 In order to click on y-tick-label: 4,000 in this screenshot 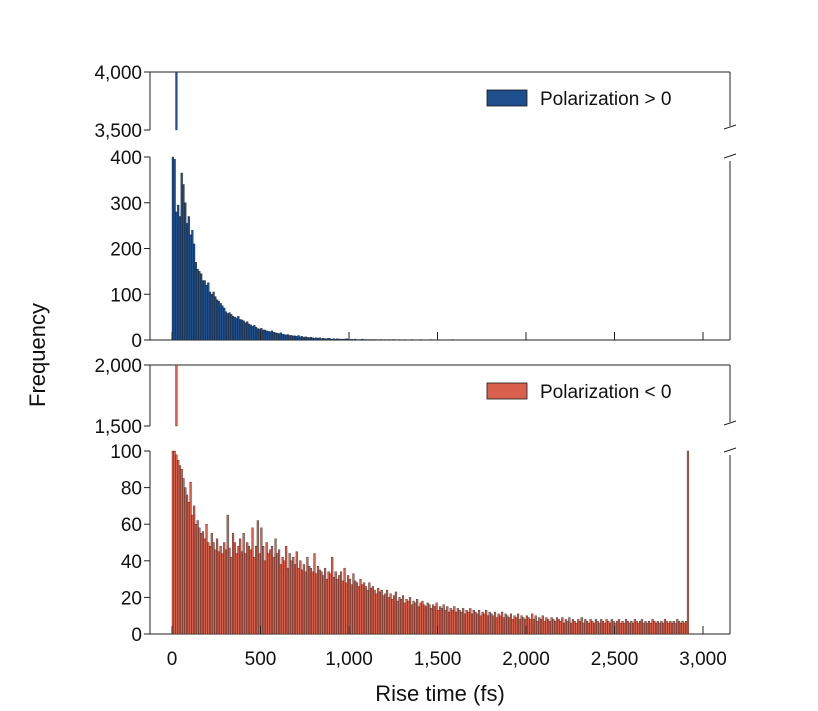, I will do `click(118, 73)`.